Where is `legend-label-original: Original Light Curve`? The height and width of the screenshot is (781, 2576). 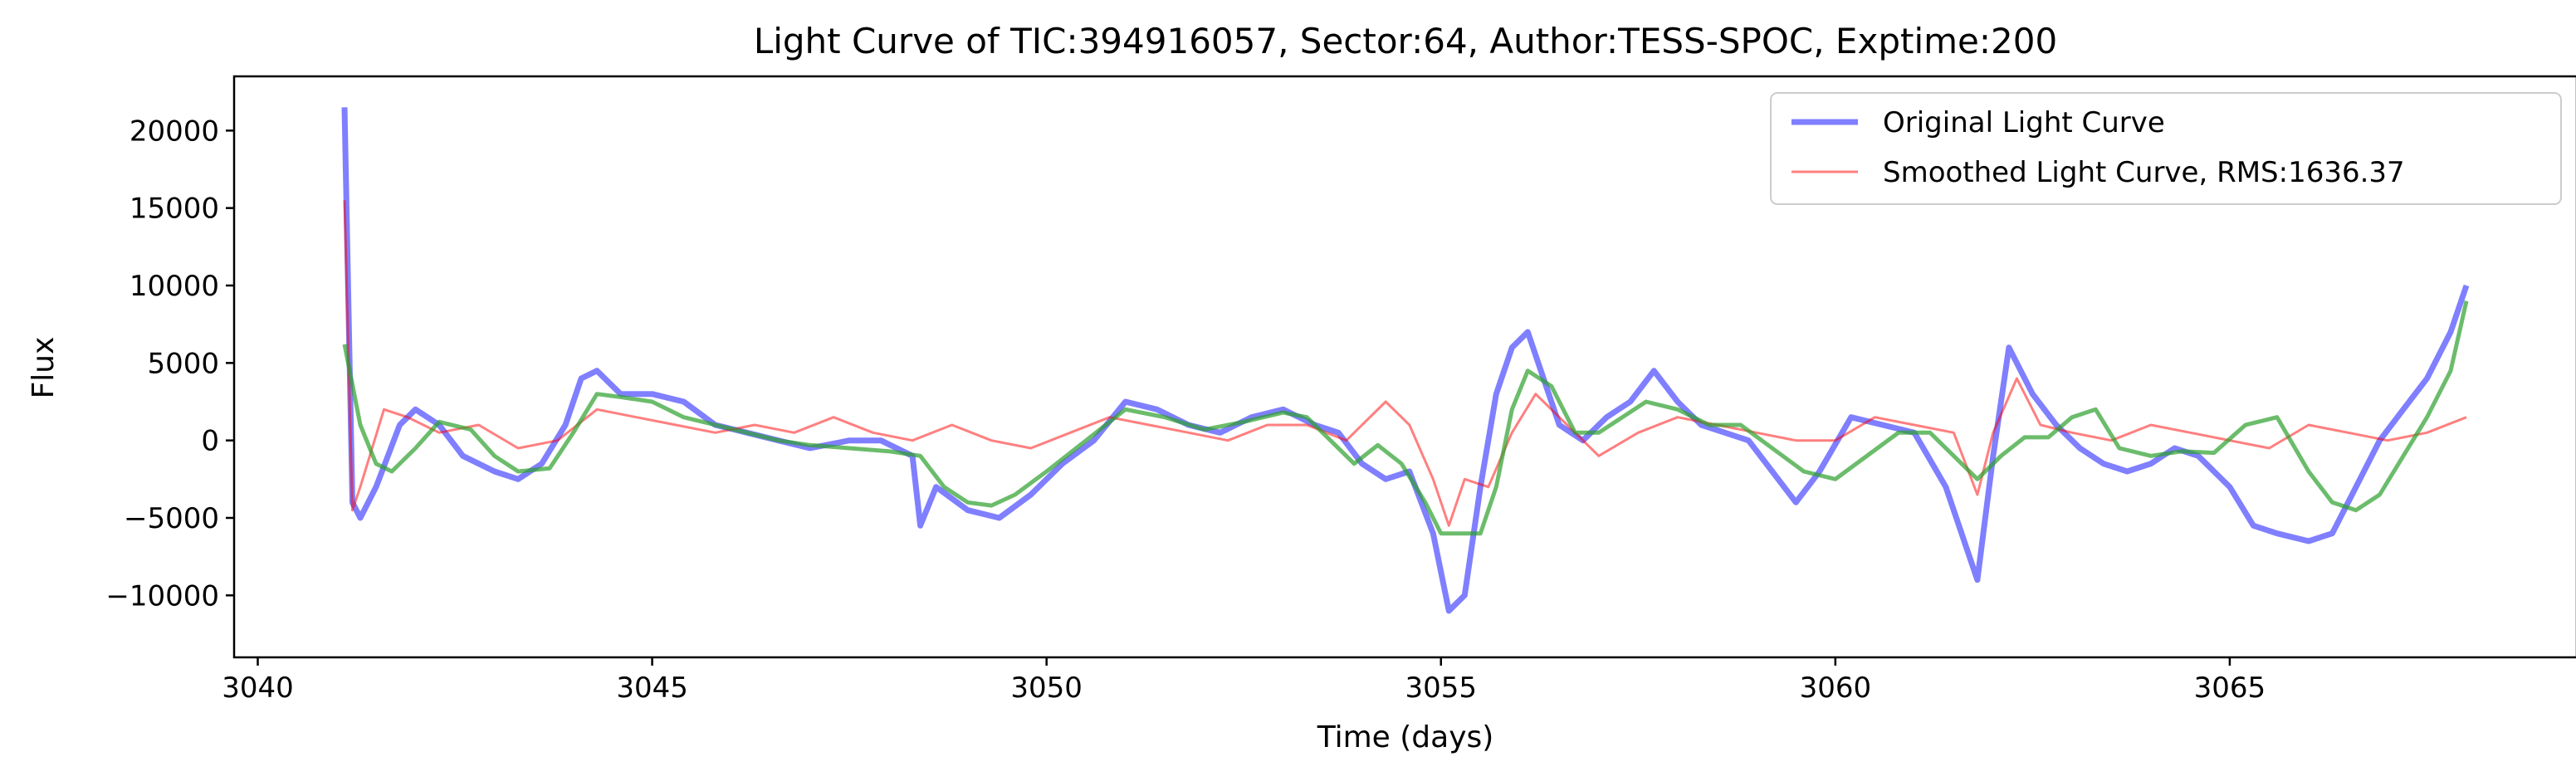 legend-label-original: Original Light Curve is located at coordinates (2024, 122).